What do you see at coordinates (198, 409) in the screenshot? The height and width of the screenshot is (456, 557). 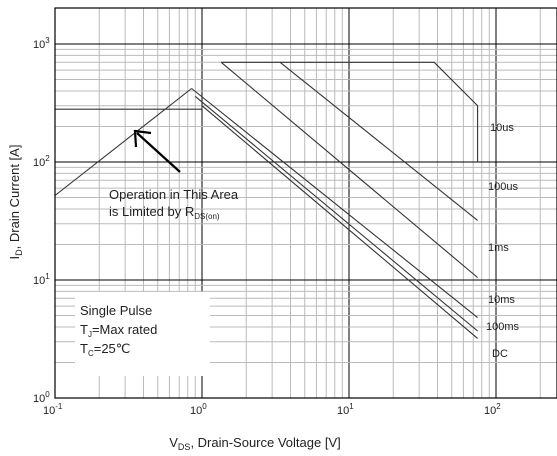 I see `x-tick-label: 10⁰` at bounding box center [198, 409].